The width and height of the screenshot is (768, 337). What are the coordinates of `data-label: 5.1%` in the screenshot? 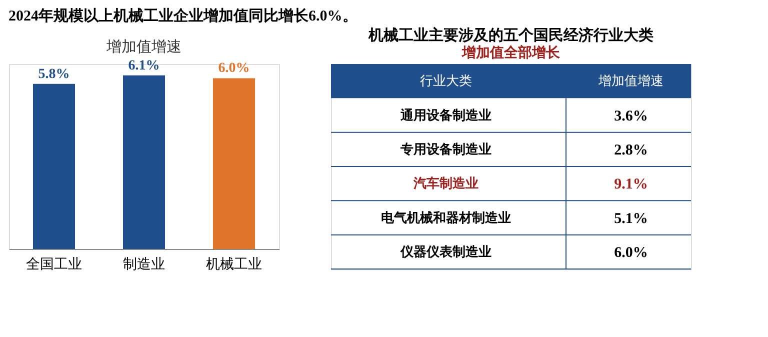 It's located at (631, 218).